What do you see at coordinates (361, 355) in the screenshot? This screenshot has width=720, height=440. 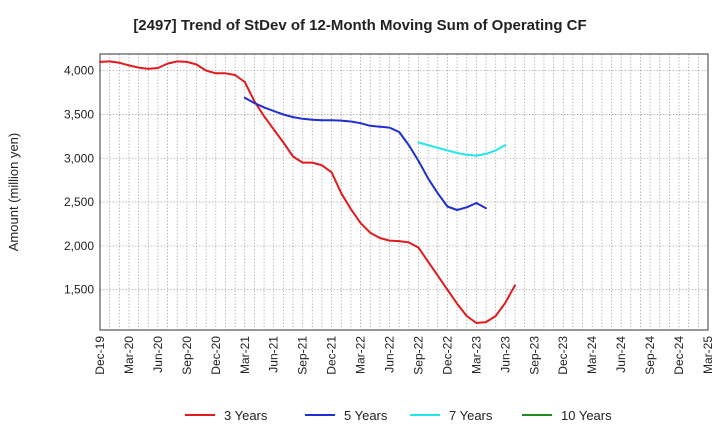 I see `x-tick-label: Mar-22` at bounding box center [361, 355].